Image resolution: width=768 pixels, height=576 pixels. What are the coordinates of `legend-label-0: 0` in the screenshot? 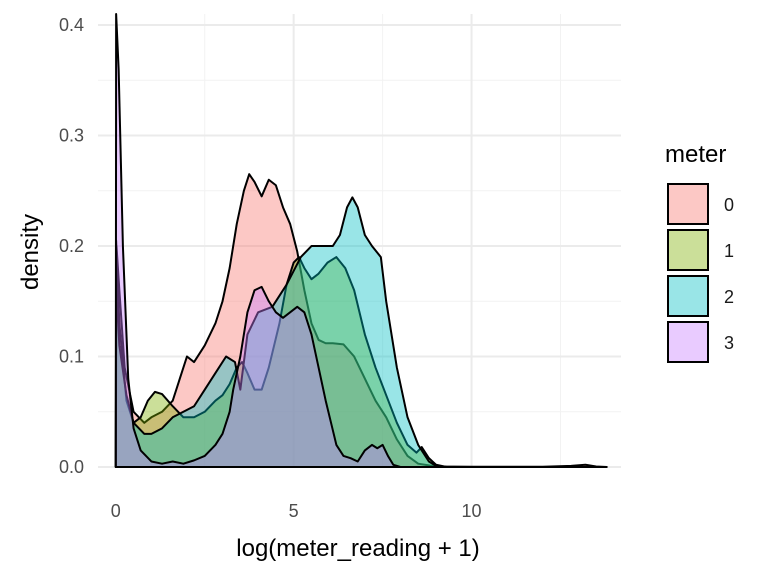 It's located at (729, 205).